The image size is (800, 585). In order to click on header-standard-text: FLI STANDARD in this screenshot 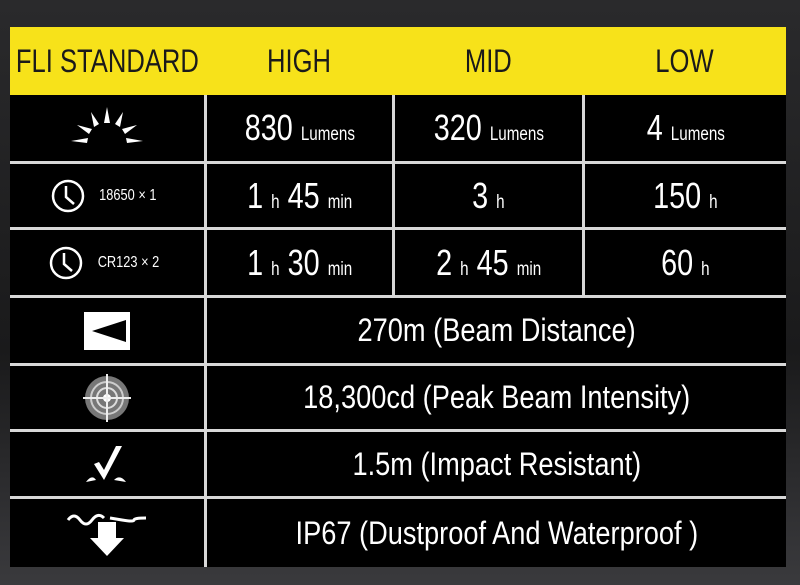, I will do `click(108, 60)`.